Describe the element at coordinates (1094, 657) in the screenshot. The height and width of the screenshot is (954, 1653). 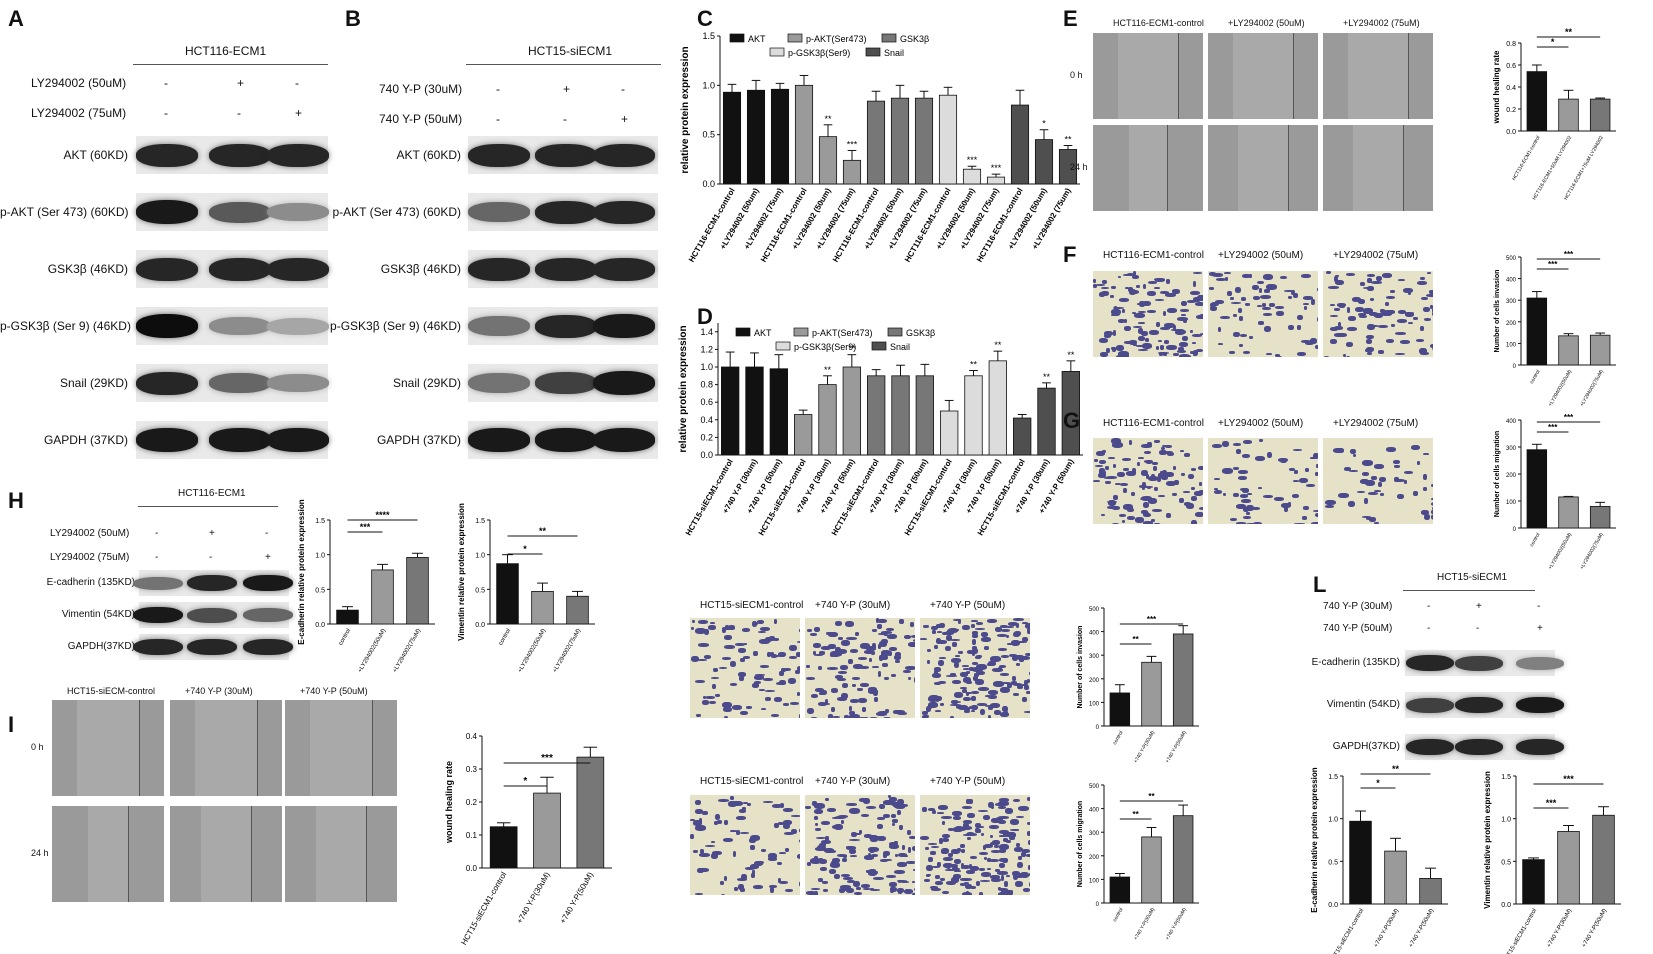
I see `y-tick-label: 300` at that location.